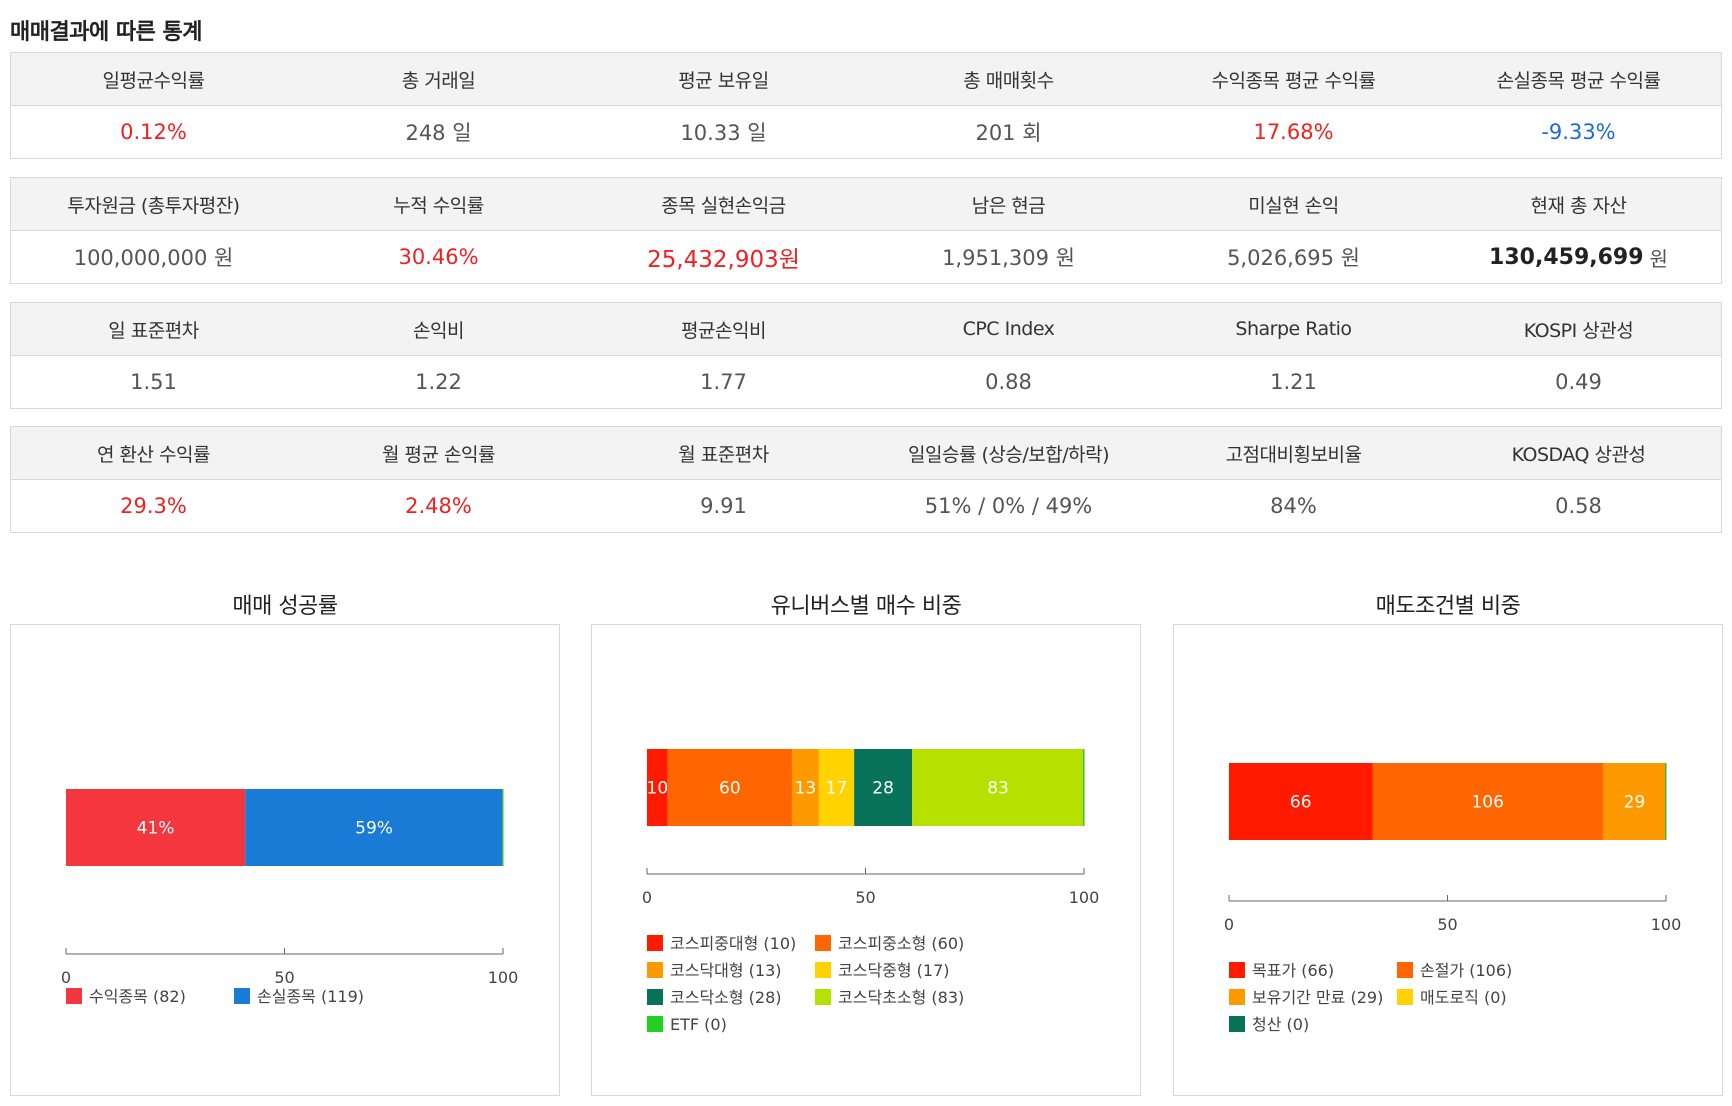 The image size is (1732, 1106). Describe the element at coordinates (438, 133) in the screenshot. I see `value-total-trading-days: 248 일` at that location.